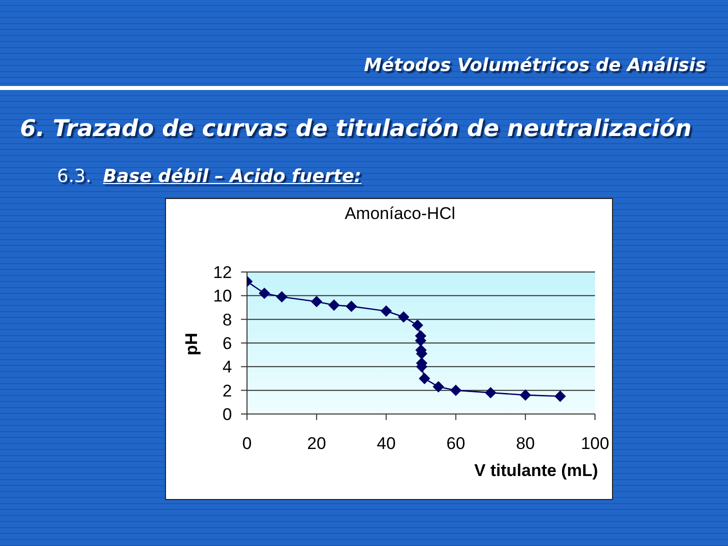 This screenshot has height=546, width=728. Describe the element at coordinates (386, 444) in the screenshot. I see `x-tick-label: 40` at that location.